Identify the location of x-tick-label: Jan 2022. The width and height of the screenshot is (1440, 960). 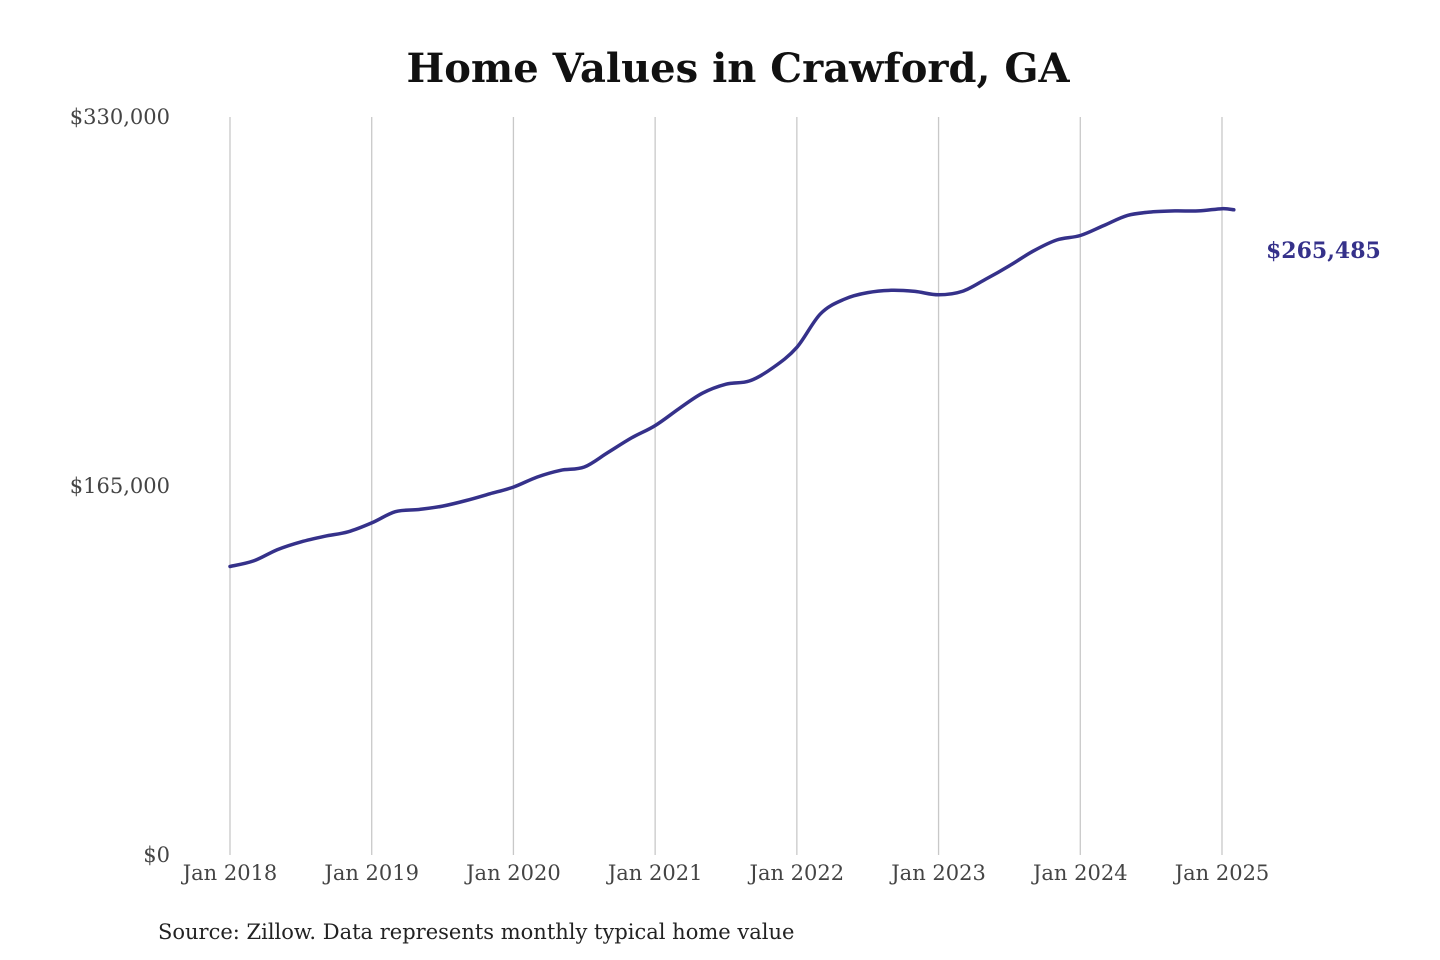
(796, 873).